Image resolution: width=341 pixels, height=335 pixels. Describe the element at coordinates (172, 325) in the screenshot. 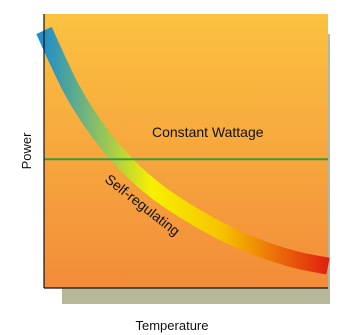

I see `x-axis-label: Temperature` at that location.